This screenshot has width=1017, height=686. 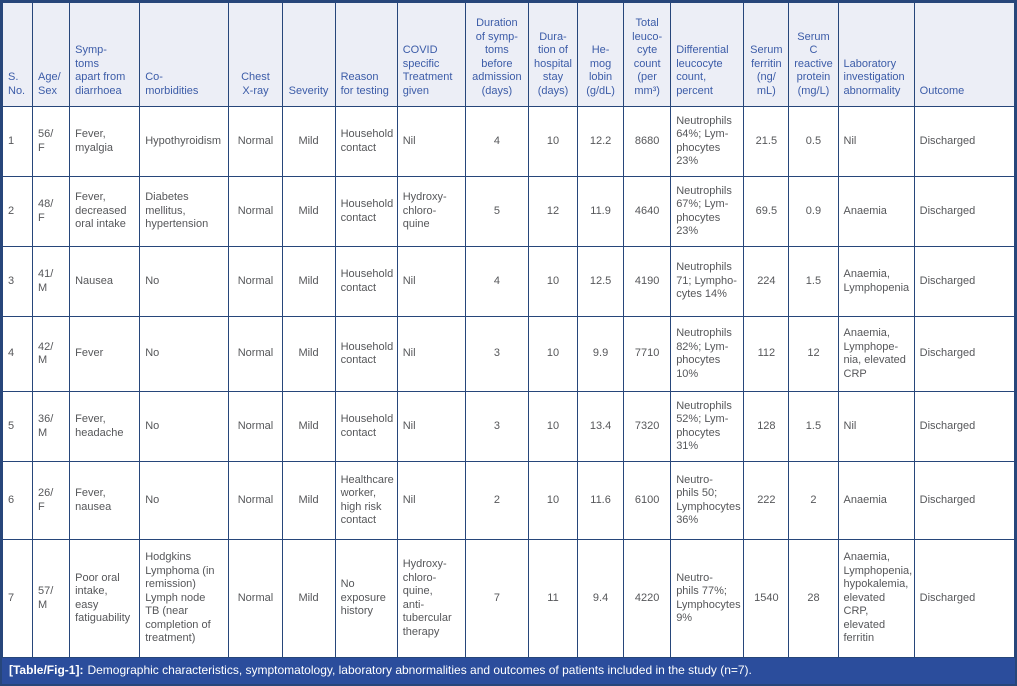 I want to click on table-cell: 222, so click(x=766, y=500).